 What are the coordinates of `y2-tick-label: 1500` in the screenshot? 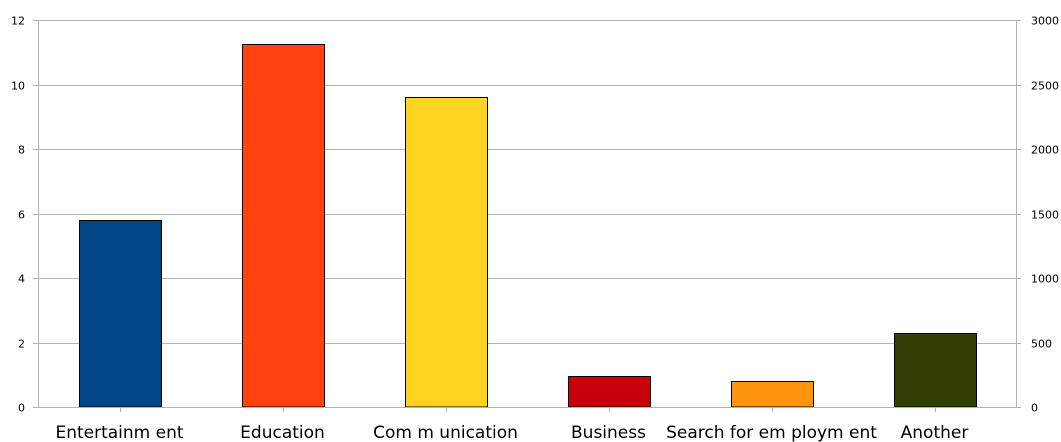 It's located at (1045, 215).